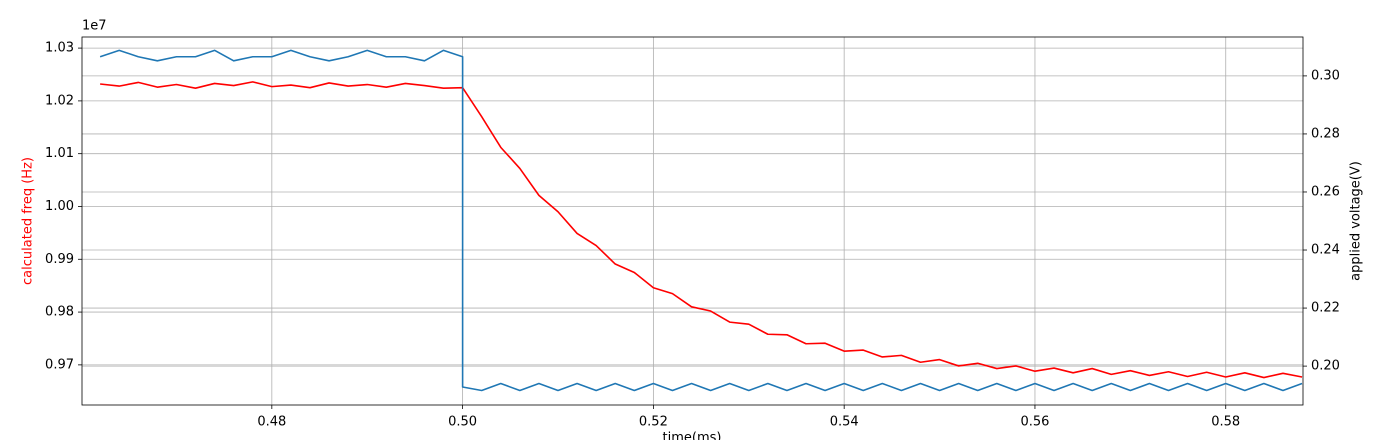 The width and height of the screenshot is (1377, 440). I want to click on y2-tick-label: 0.28, so click(1325, 133).